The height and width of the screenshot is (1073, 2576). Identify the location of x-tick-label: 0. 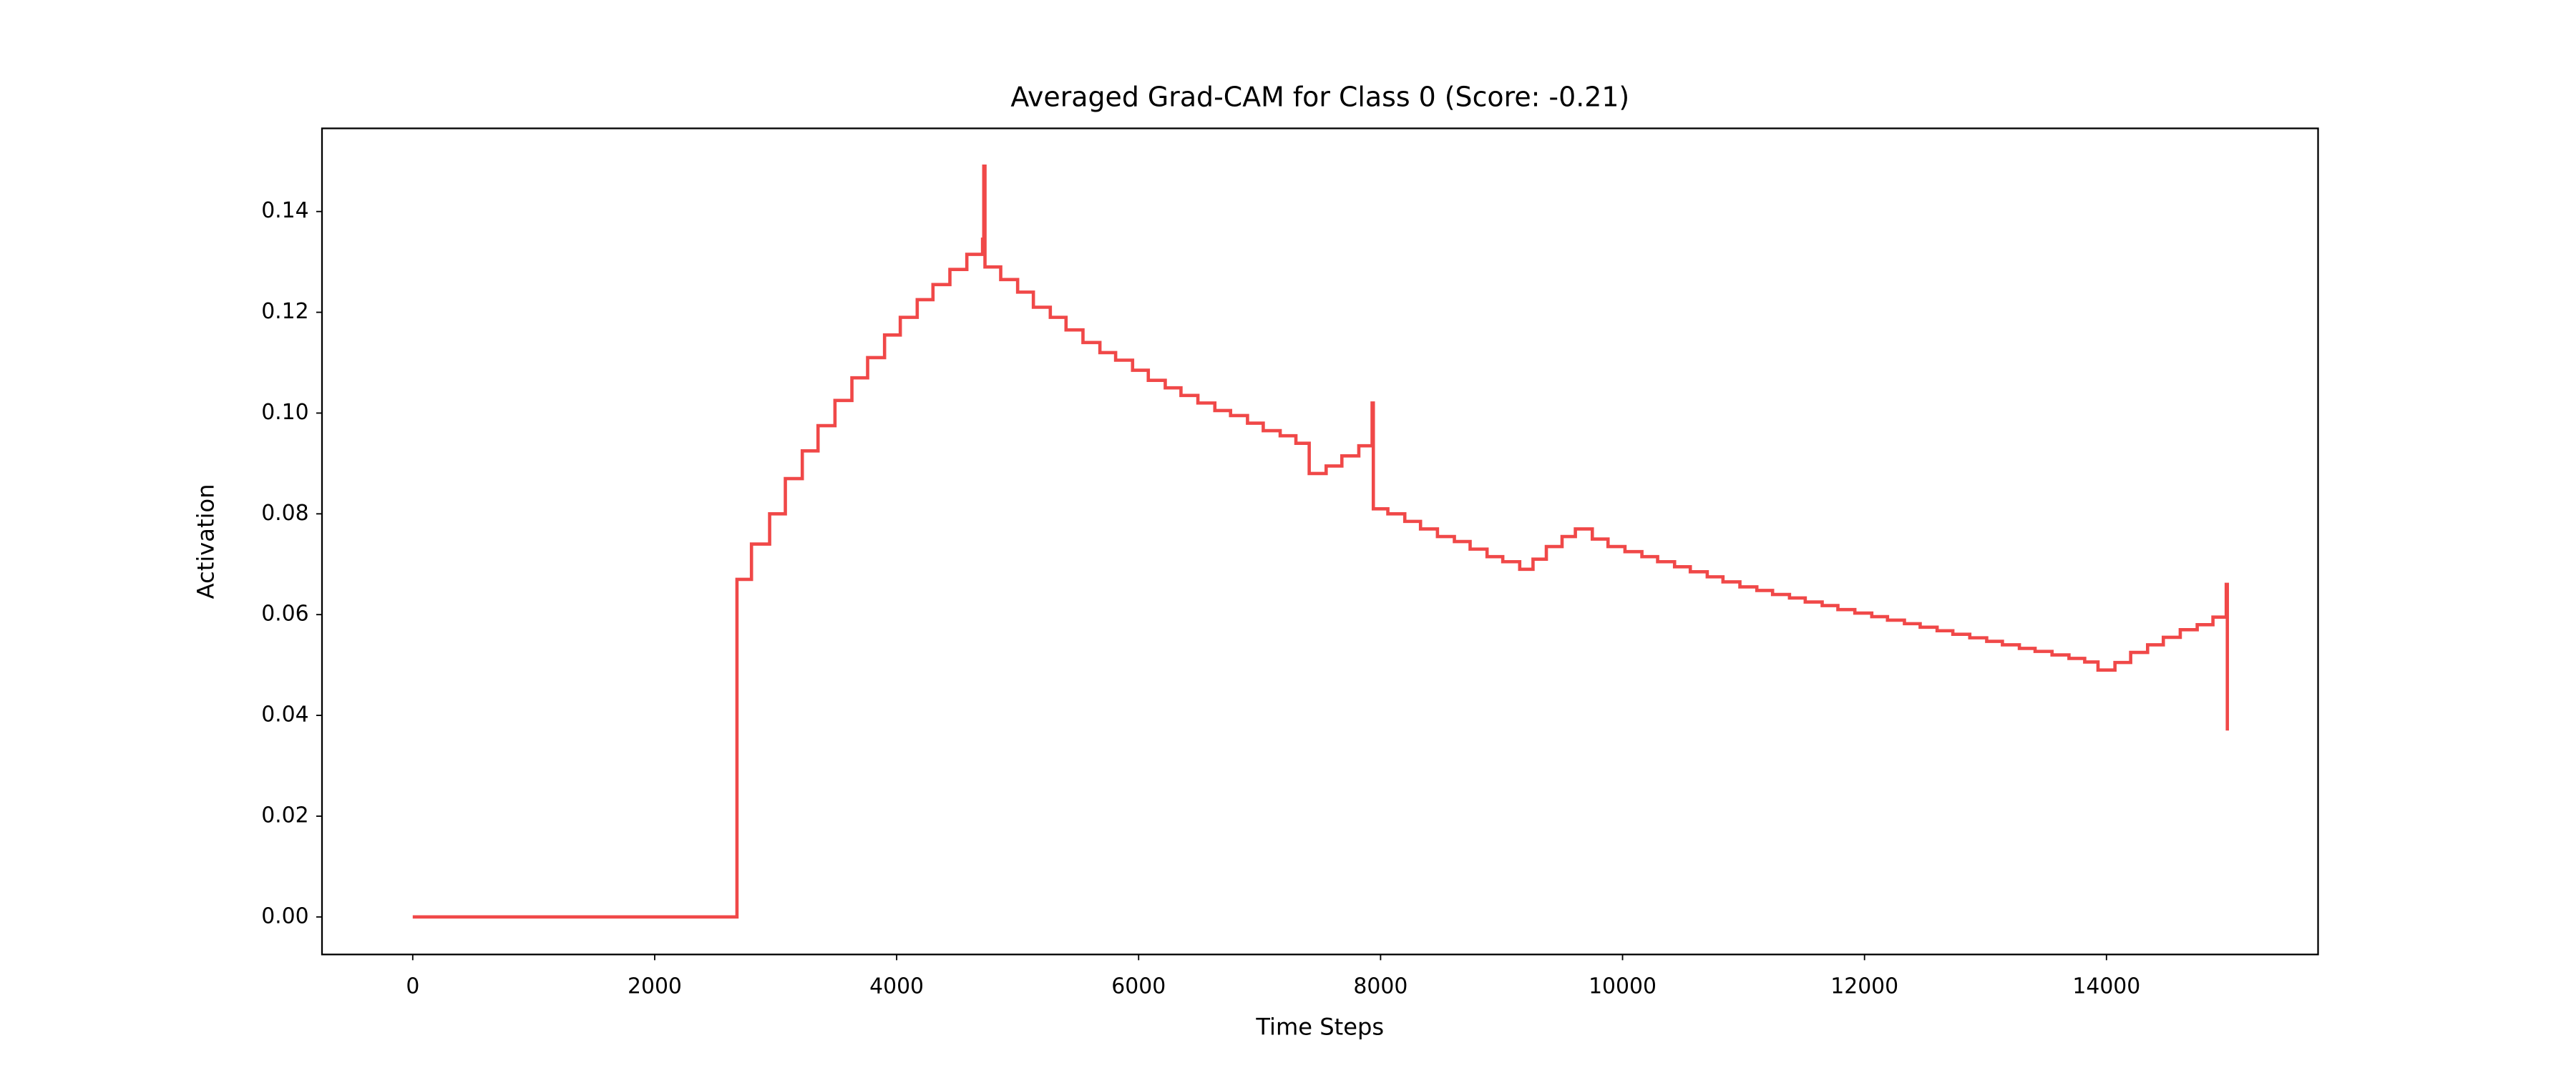
(412, 986).